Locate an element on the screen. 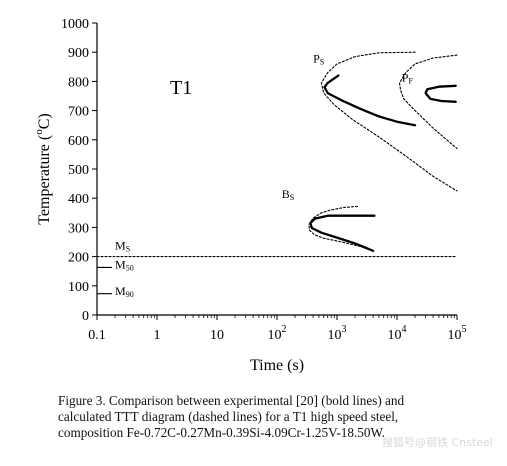 The height and width of the screenshot is (466, 507). series-pf-calc is located at coordinates (428, 102).